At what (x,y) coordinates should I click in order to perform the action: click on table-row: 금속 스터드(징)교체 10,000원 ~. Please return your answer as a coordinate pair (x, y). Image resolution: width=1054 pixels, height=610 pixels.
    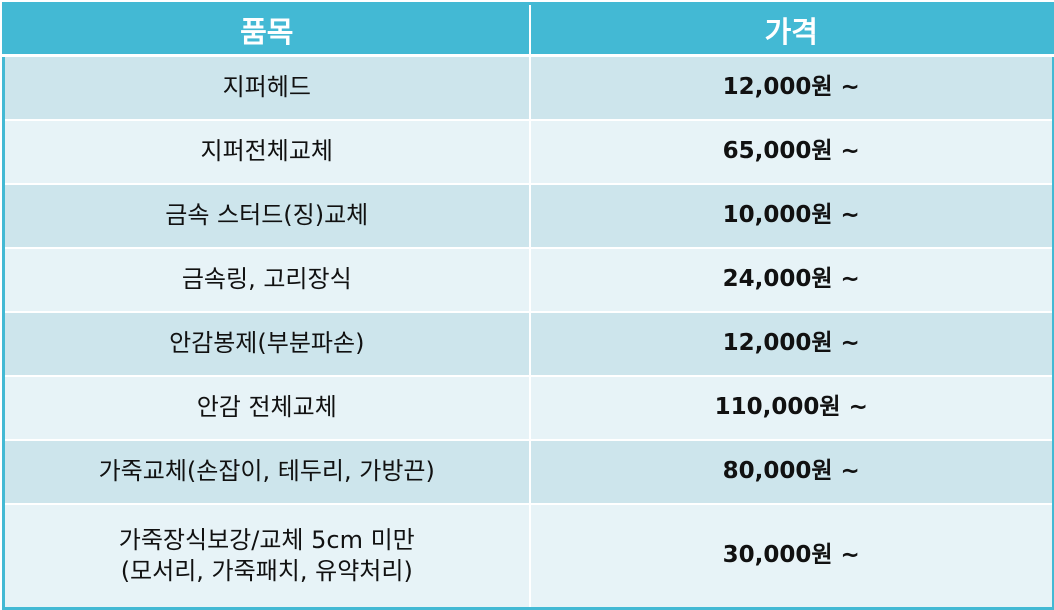
    Looking at the image, I should click on (528, 216).